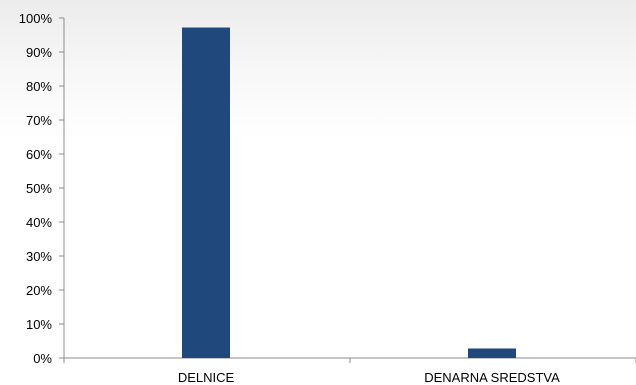 Image resolution: width=636 pixels, height=385 pixels. Describe the element at coordinates (39, 120) in the screenshot. I see `y-tick-label: 70%` at that location.